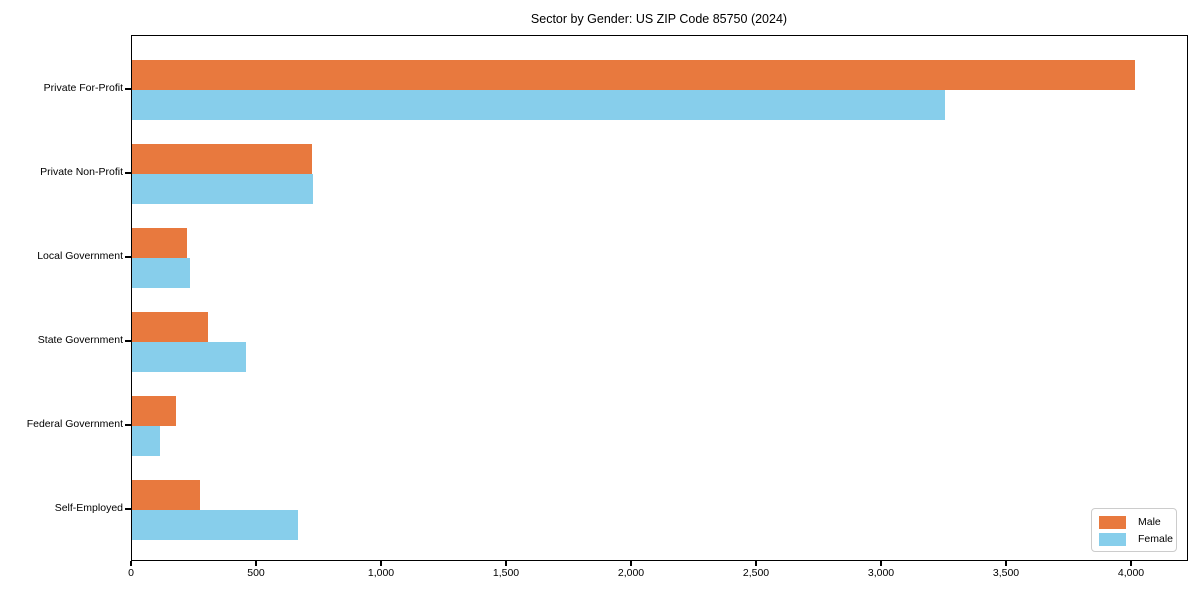 The image size is (1200, 600). I want to click on legend-item-female: Female, so click(1136, 539).